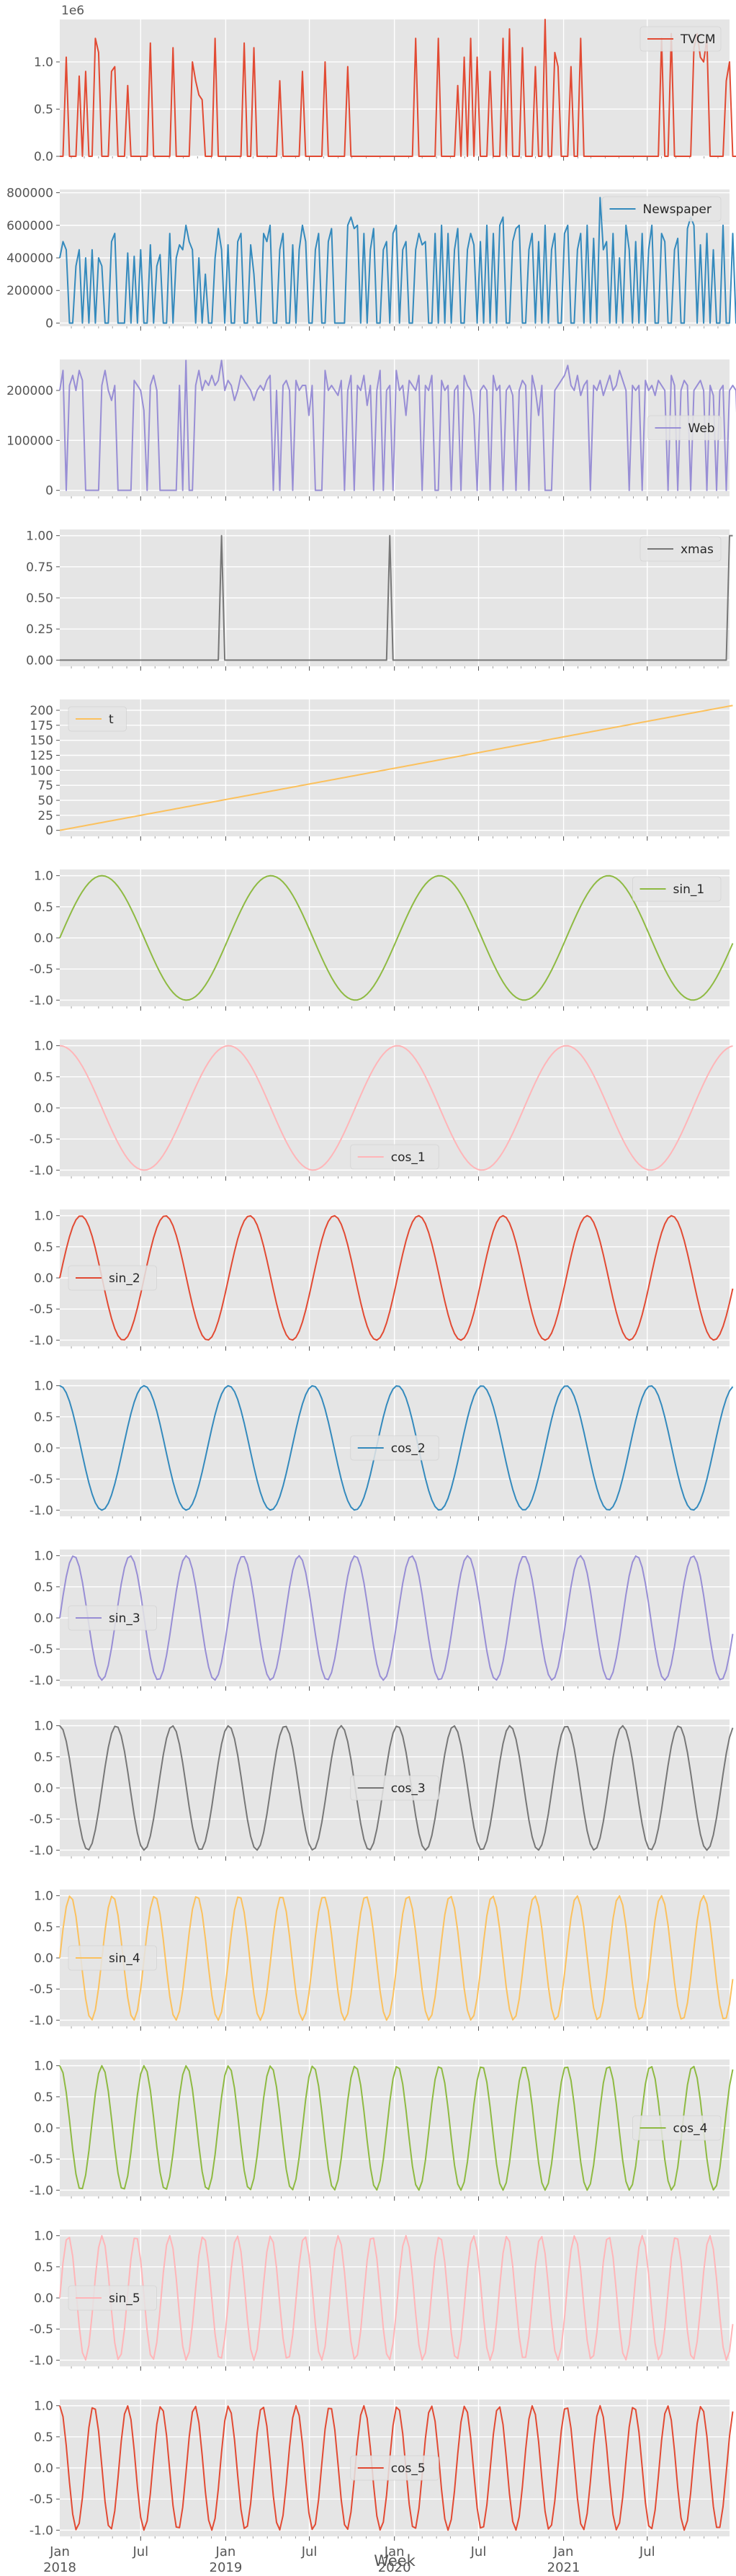 Image resolution: width=736 pixels, height=2576 pixels. I want to click on y-tick-label: 400000, so click(29, 258).